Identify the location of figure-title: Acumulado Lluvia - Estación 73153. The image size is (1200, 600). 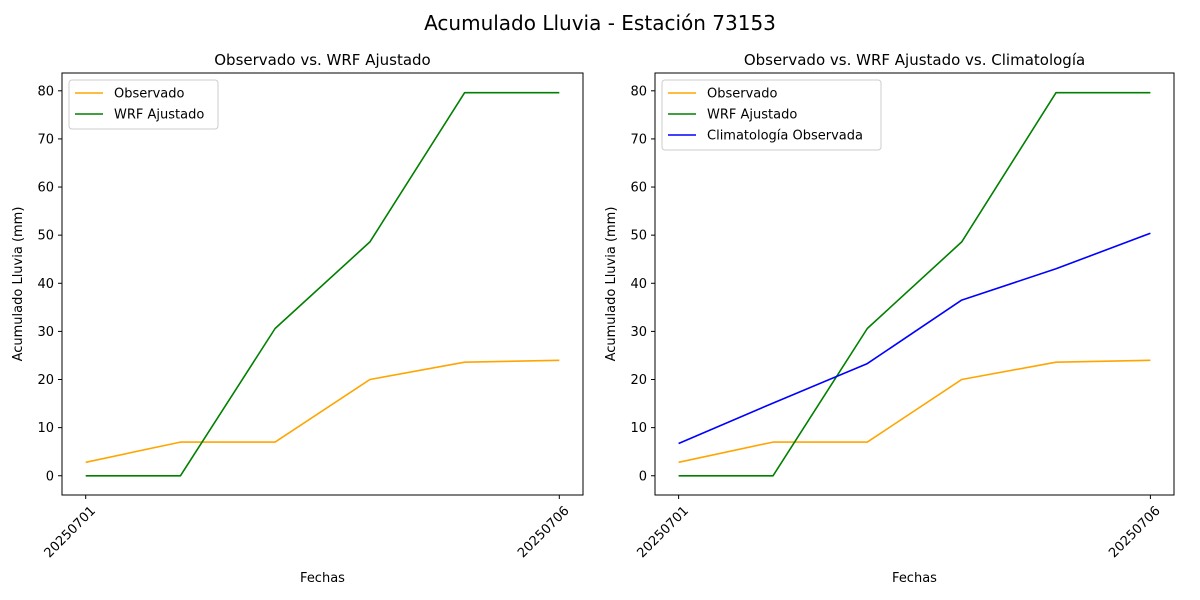
(600, 23).